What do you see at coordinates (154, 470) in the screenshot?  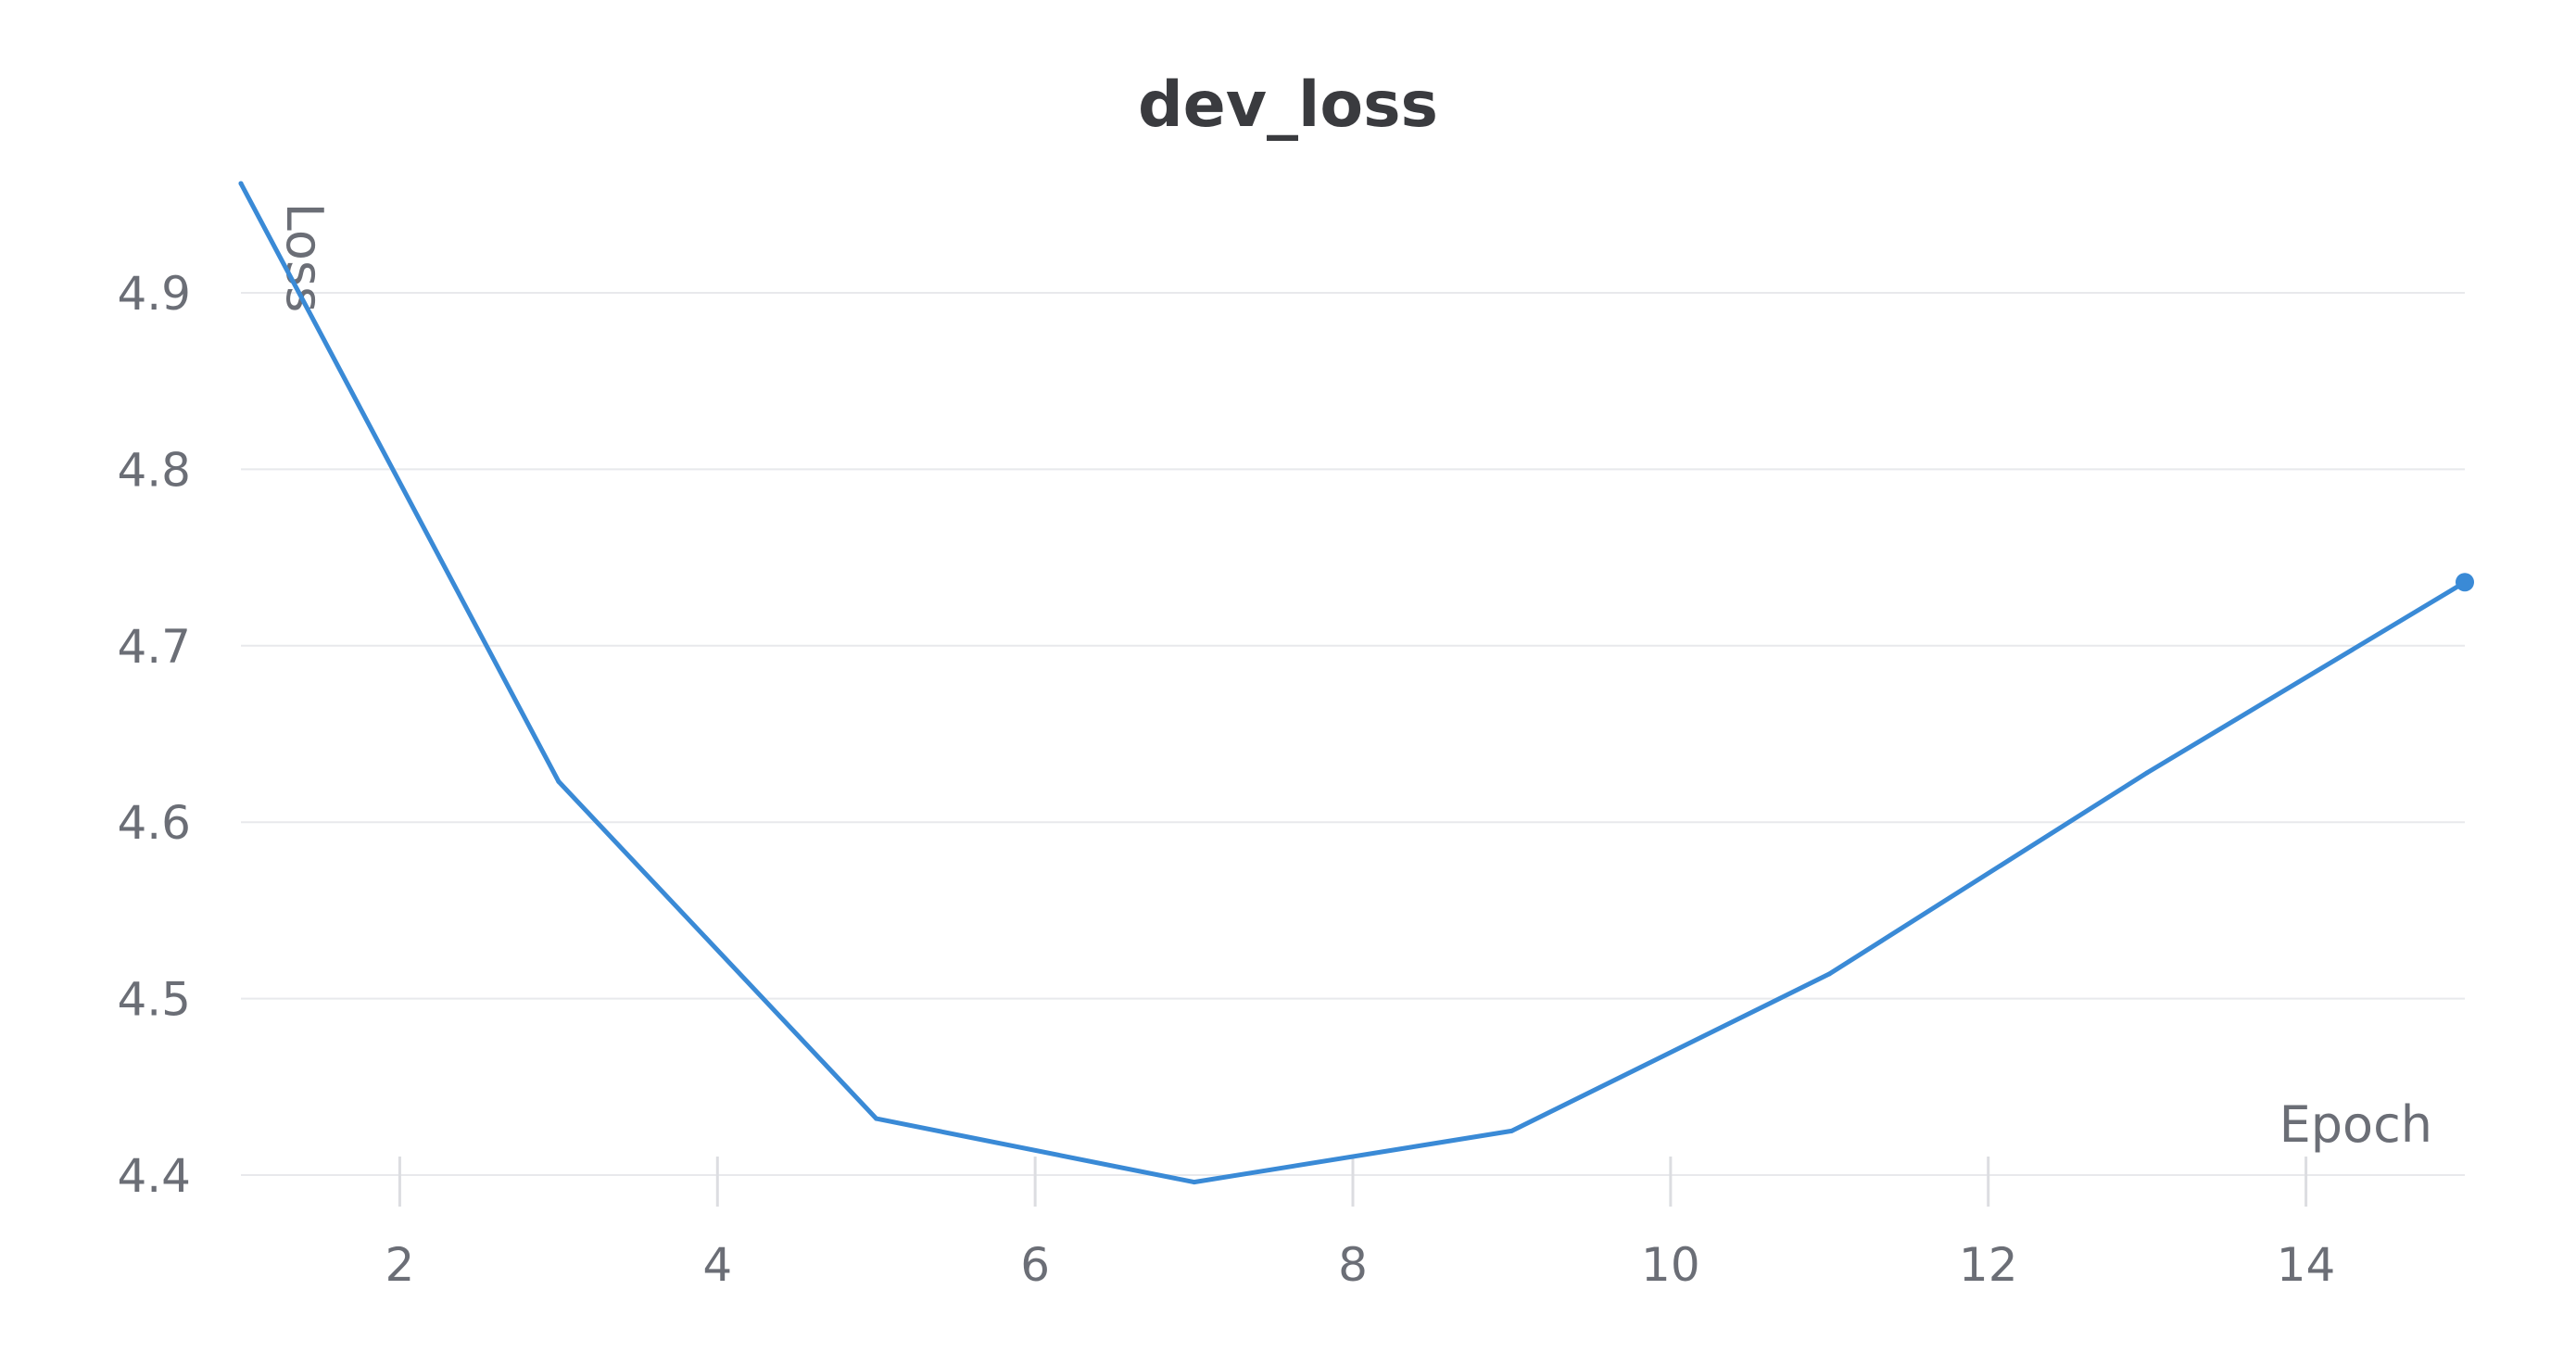 I see `y-tick-label: 4.8` at bounding box center [154, 470].